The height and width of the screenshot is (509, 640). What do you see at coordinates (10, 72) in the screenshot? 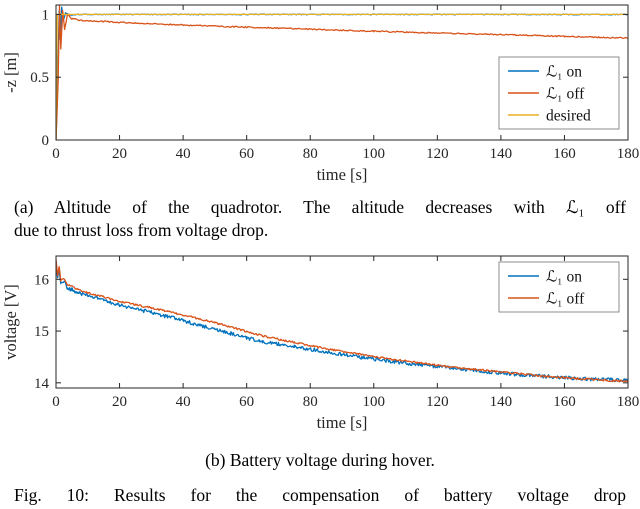
I see `y-axis-label: -z [m]` at bounding box center [10, 72].